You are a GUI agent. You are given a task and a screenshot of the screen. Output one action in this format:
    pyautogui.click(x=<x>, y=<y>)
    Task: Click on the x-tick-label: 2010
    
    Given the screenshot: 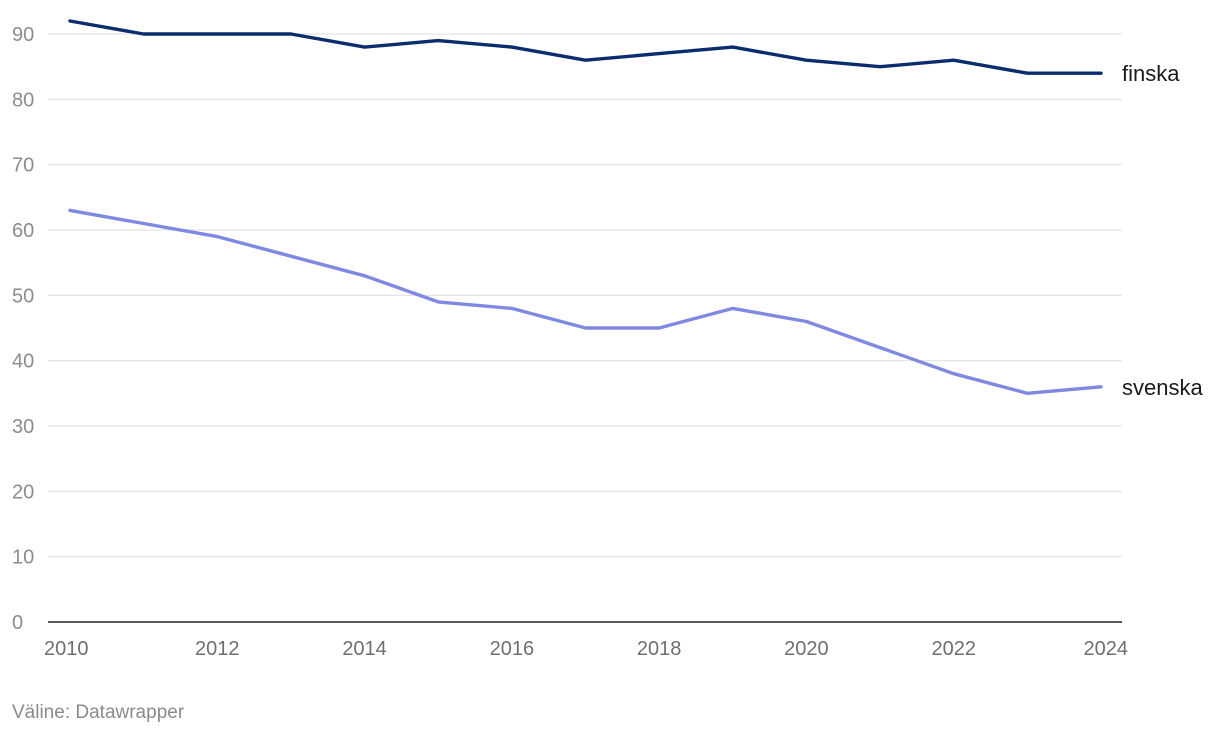 What is the action you would take?
    pyautogui.click(x=66, y=649)
    